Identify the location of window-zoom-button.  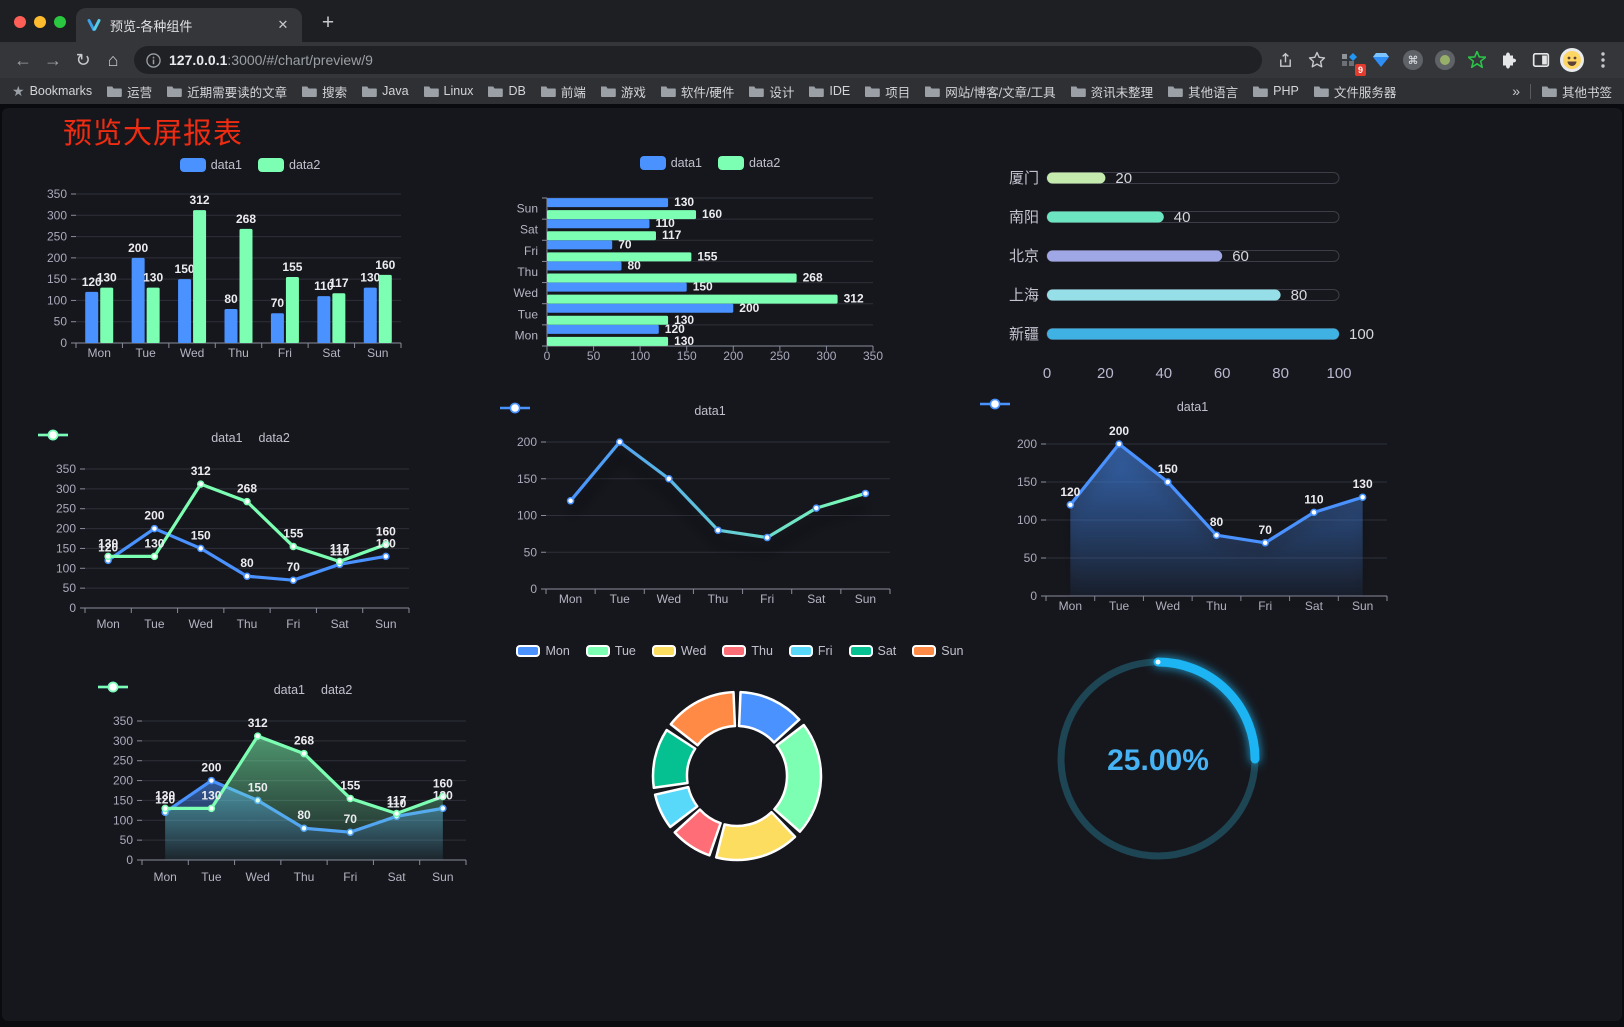
(60, 22).